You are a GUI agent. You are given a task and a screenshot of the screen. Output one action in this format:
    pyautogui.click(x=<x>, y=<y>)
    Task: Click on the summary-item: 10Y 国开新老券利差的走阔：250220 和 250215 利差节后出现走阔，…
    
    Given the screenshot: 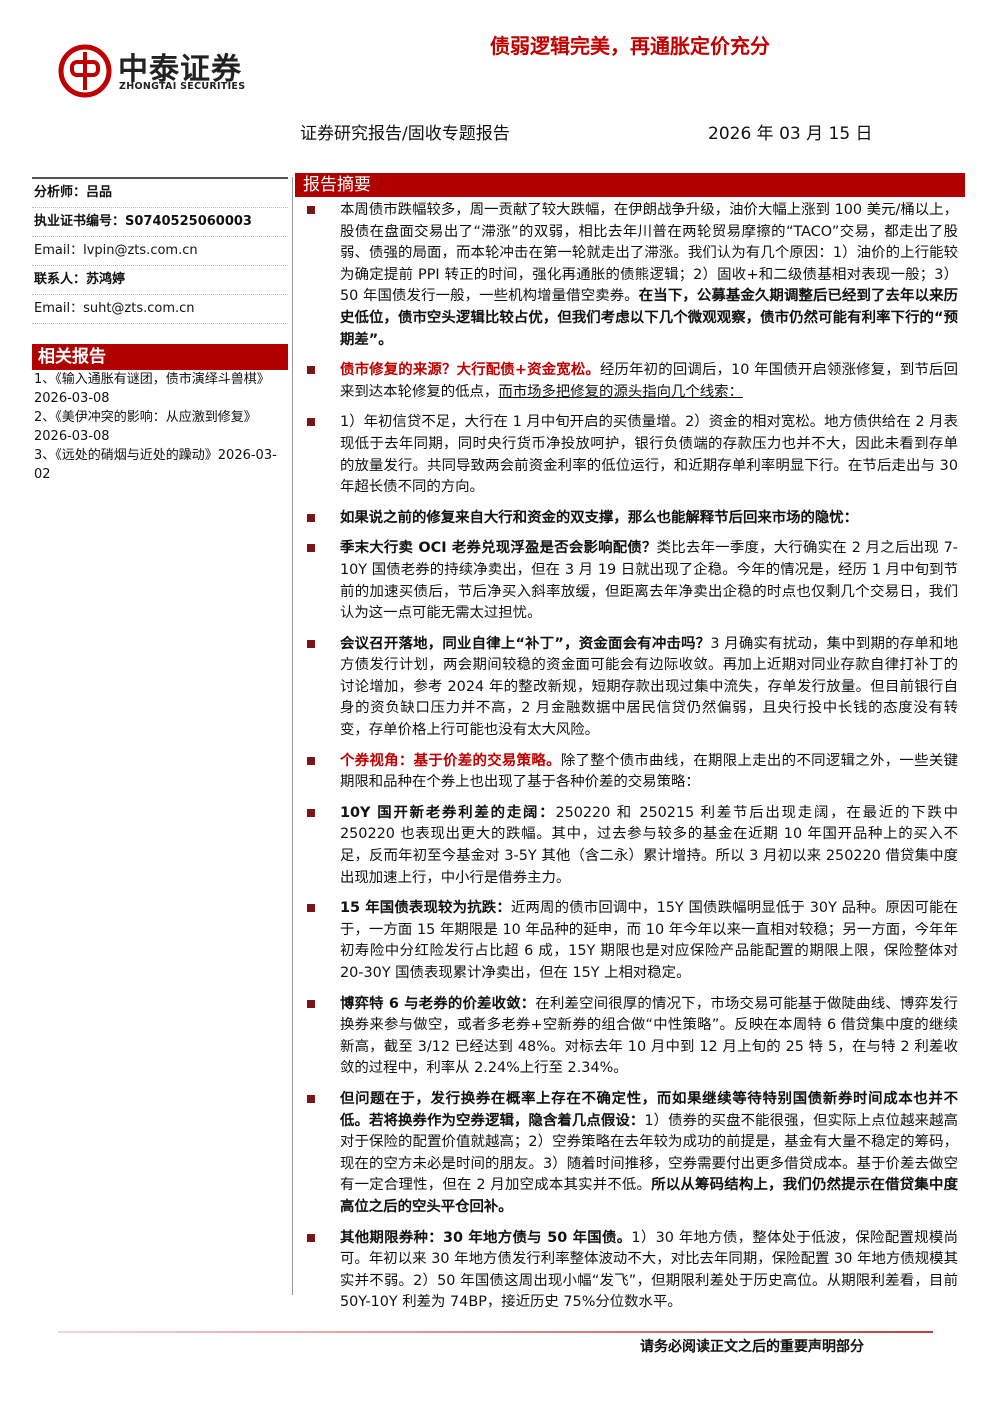 What is the action you would take?
    pyautogui.click(x=630, y=846)
    